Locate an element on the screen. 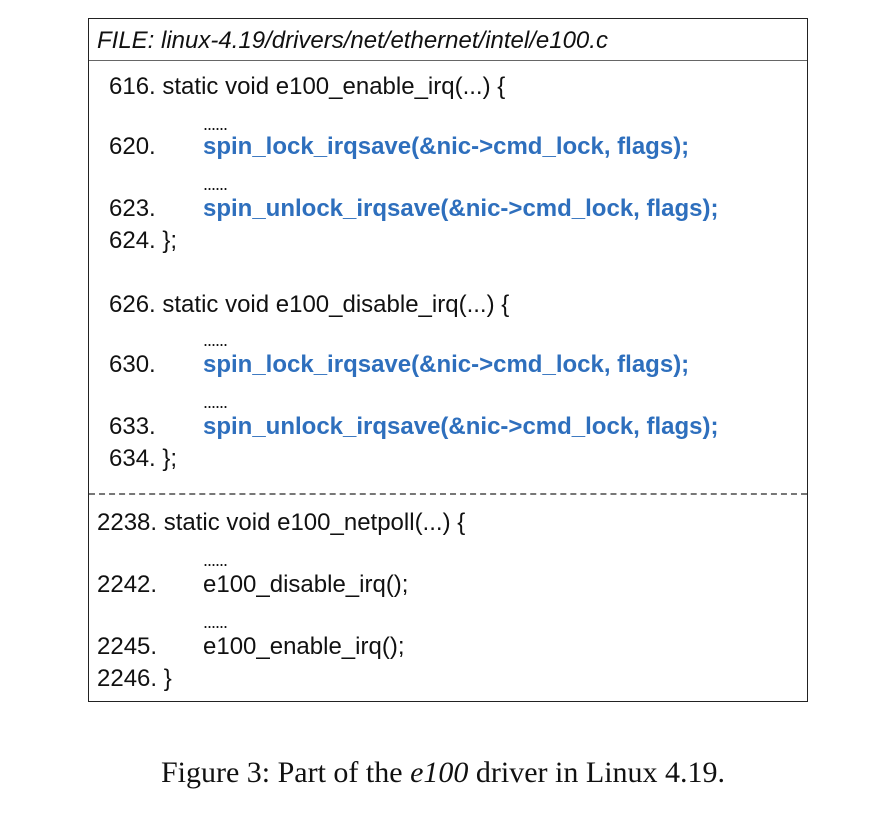 The image size is (886, 826). caption-suffix: driver in Linux 4.19. is located at coordinates (597, 772).